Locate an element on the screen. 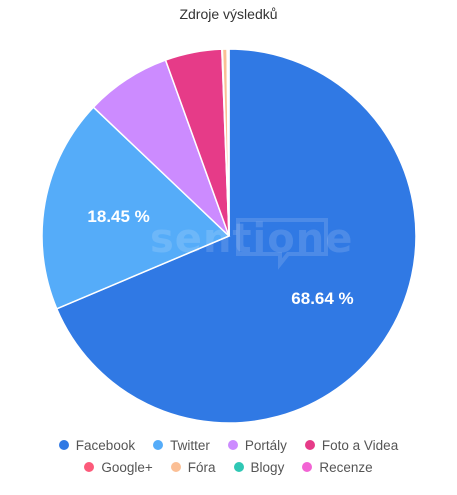 The image size is (457, 495). legend-label: Twitter is located at coordinates (190, 445).